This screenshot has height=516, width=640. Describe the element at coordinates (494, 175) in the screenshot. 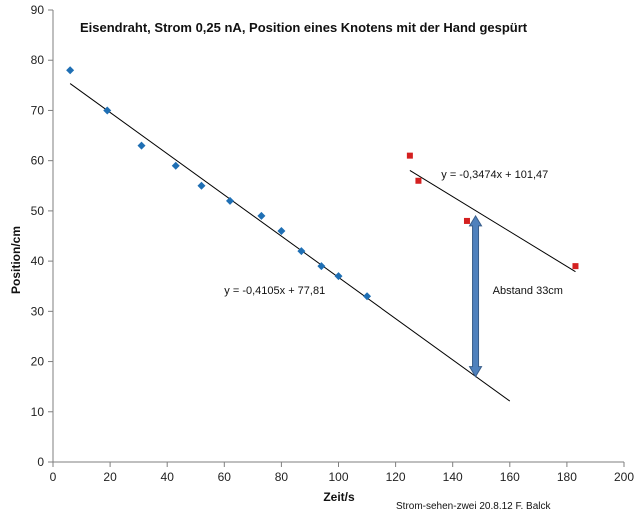

I see `trendline-equation: y = -0,3474x + 101,47` at that location.